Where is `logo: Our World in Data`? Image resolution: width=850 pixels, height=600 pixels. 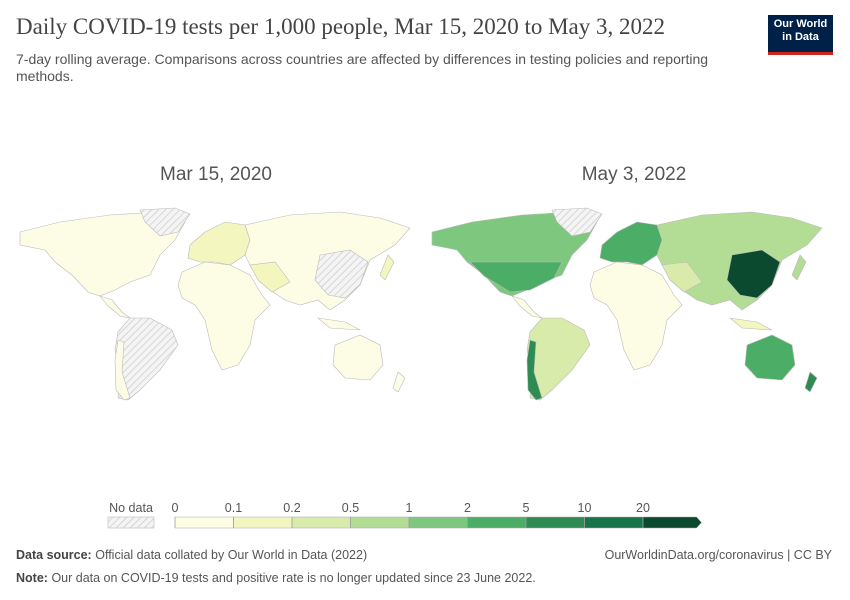 logo: Our World in Data is located at coordinates (800, 35).